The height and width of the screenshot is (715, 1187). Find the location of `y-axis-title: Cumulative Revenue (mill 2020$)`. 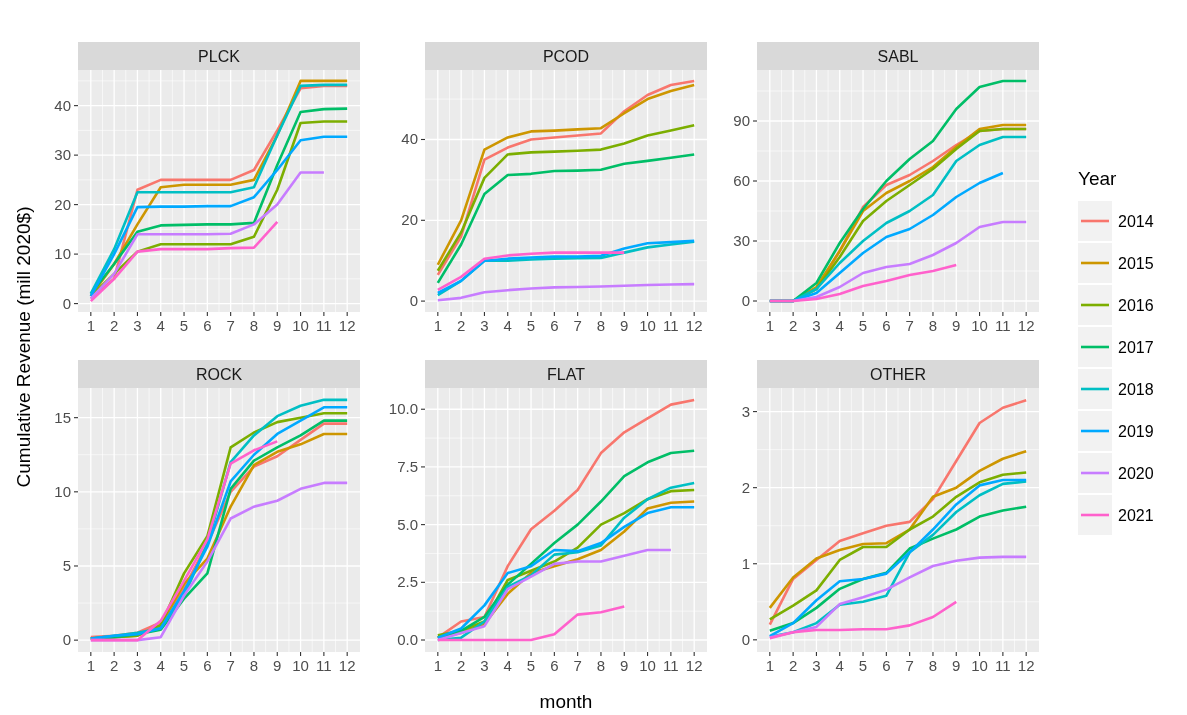

y-axis-title: Cumulative Revenue (mill 2020$) is located at coordinates (23, 347).